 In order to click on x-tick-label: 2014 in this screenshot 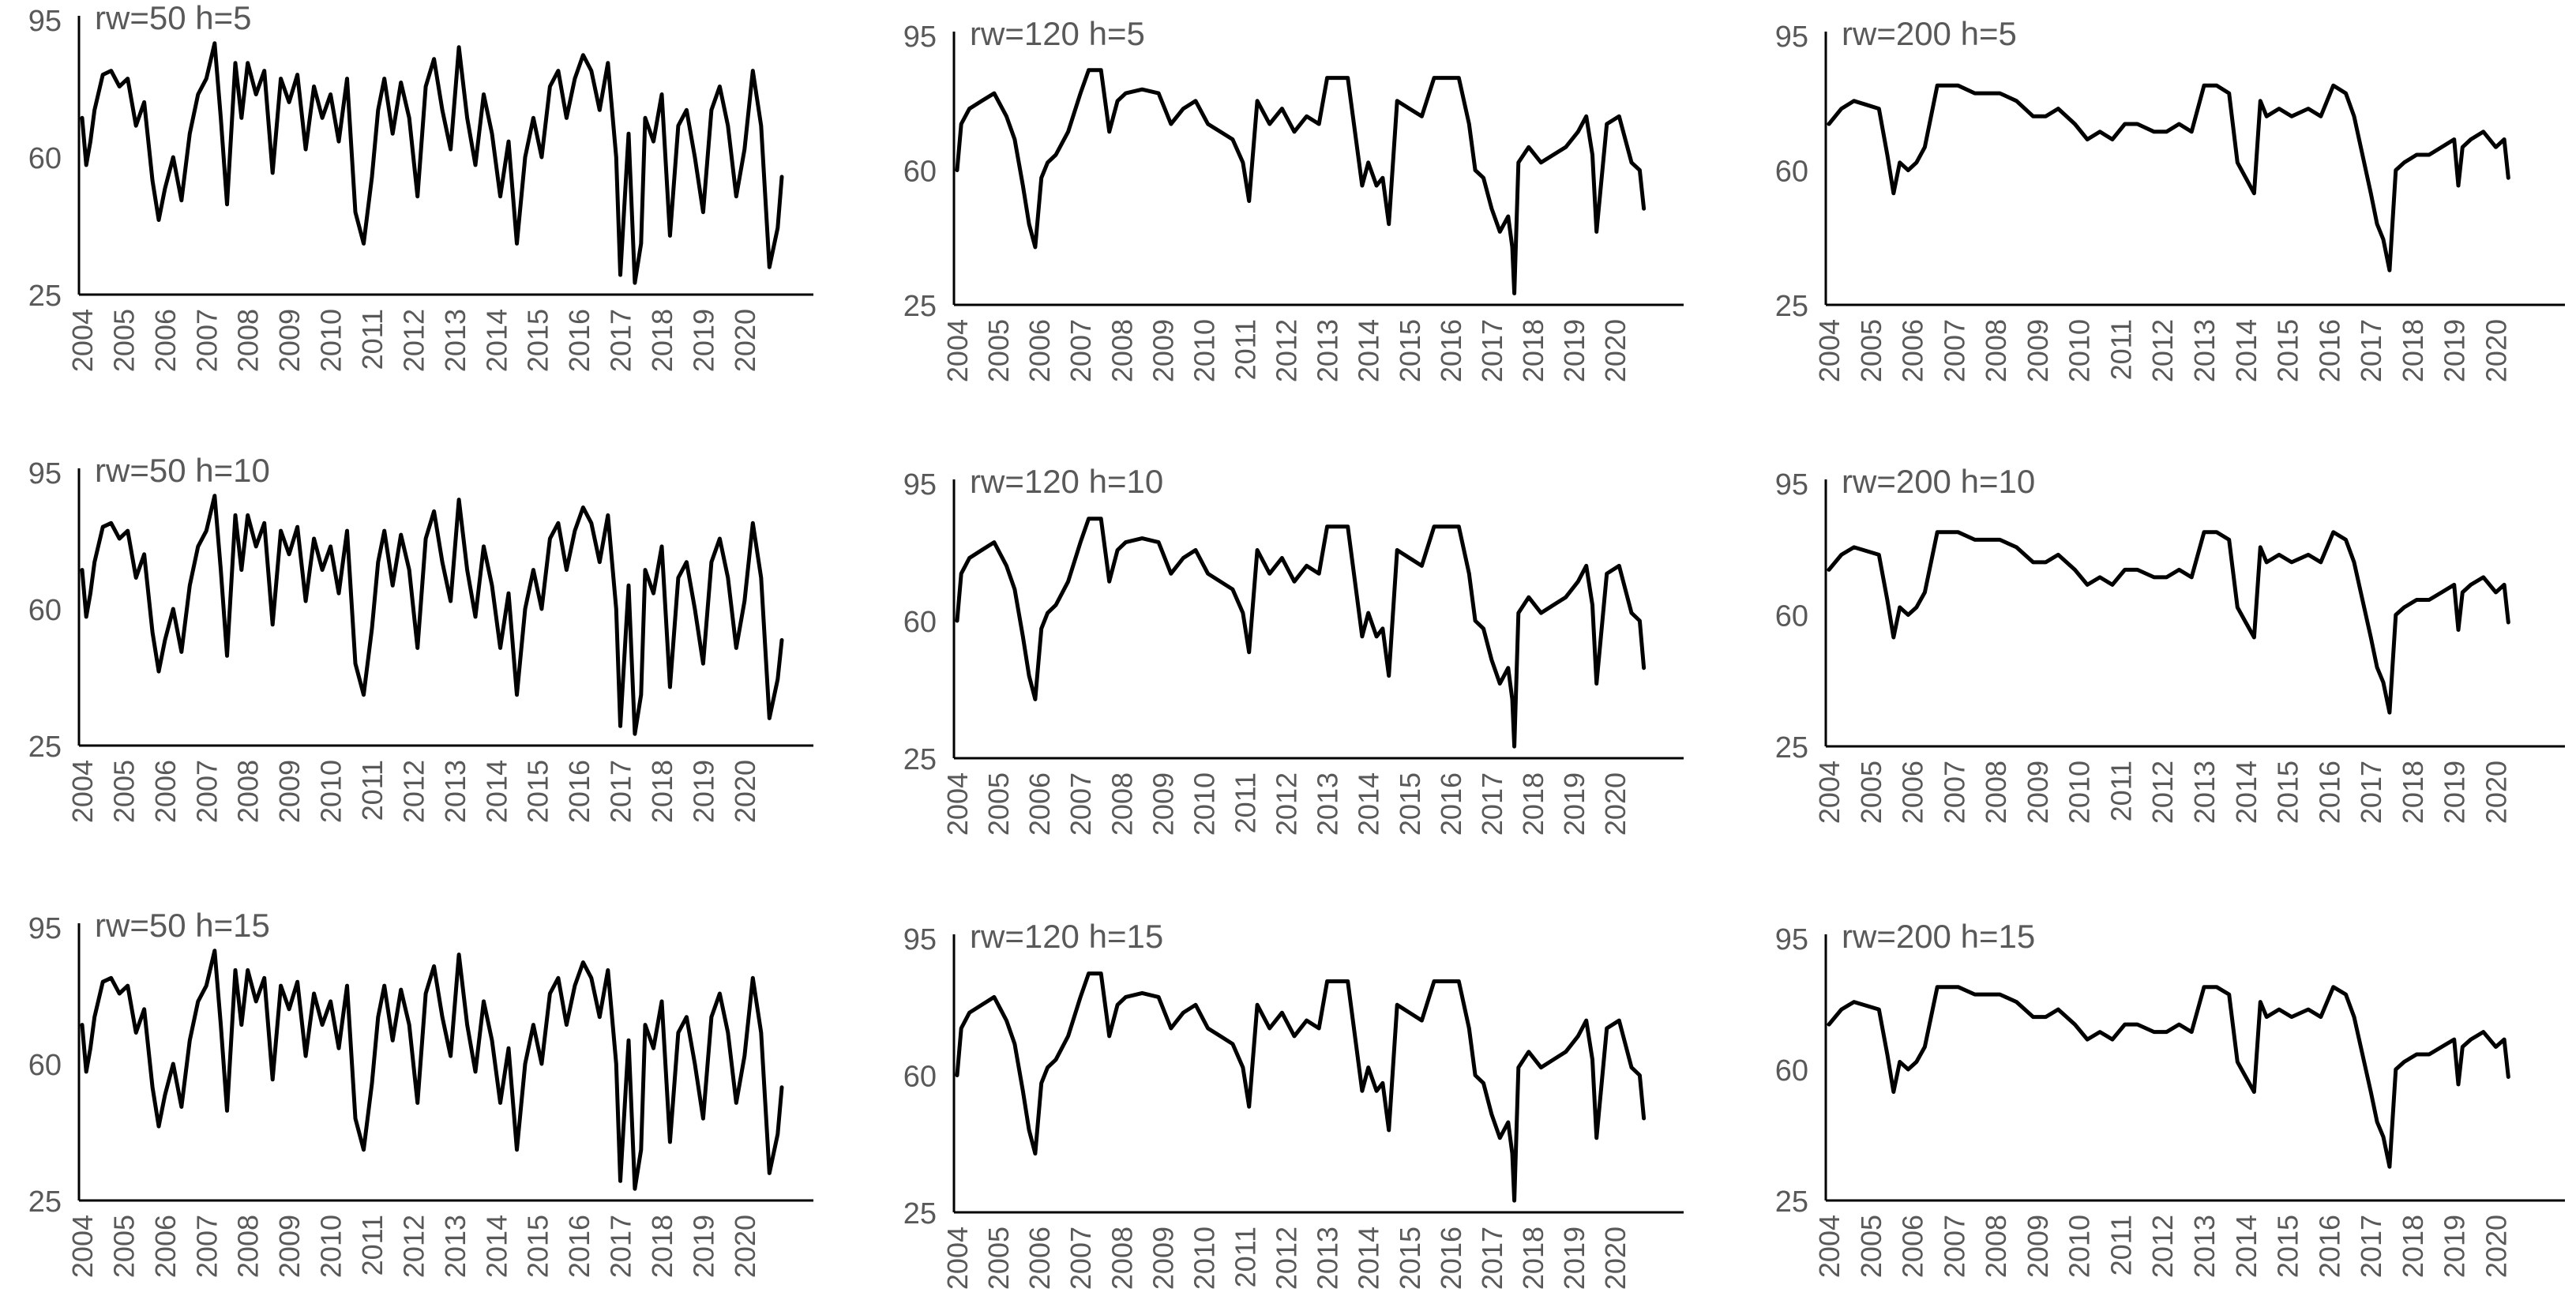, I will do `click(1369, 1258)`.